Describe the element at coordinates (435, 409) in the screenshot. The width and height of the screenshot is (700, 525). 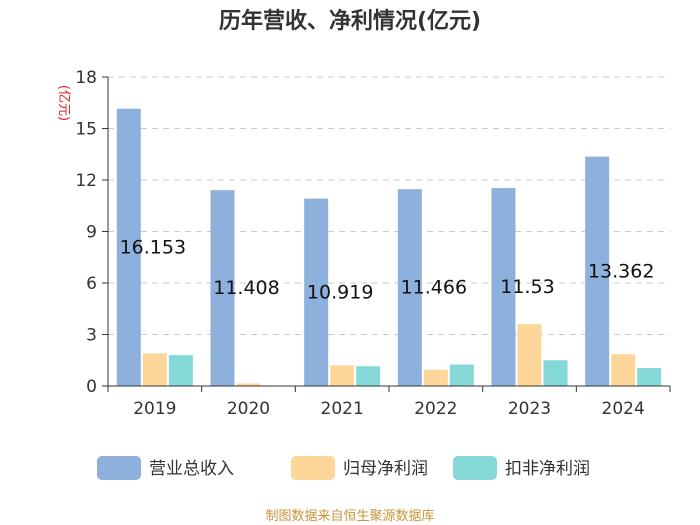
I see `x-tick-label: 2022` at that location.